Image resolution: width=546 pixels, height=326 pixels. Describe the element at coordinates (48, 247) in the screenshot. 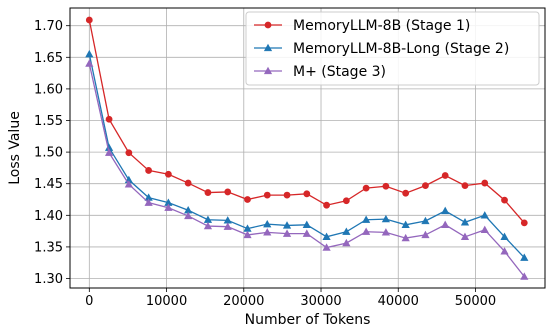

I see `y-tick-label: 1.35` at that location.